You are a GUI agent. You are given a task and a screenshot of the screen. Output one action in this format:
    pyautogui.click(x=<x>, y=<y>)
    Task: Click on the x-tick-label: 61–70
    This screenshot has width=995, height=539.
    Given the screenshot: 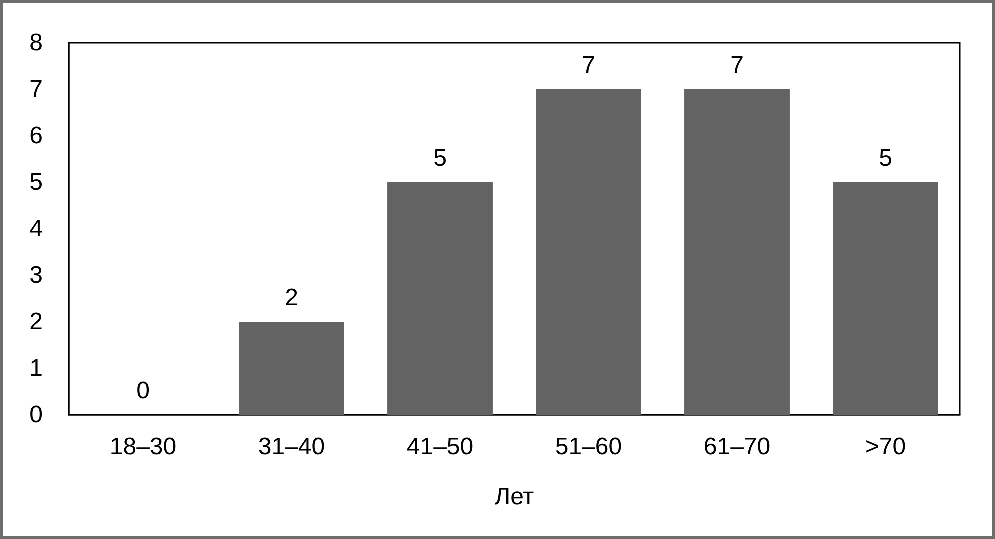 What is the action you would take?
    pyautogui.click(x=737, y=447)
    